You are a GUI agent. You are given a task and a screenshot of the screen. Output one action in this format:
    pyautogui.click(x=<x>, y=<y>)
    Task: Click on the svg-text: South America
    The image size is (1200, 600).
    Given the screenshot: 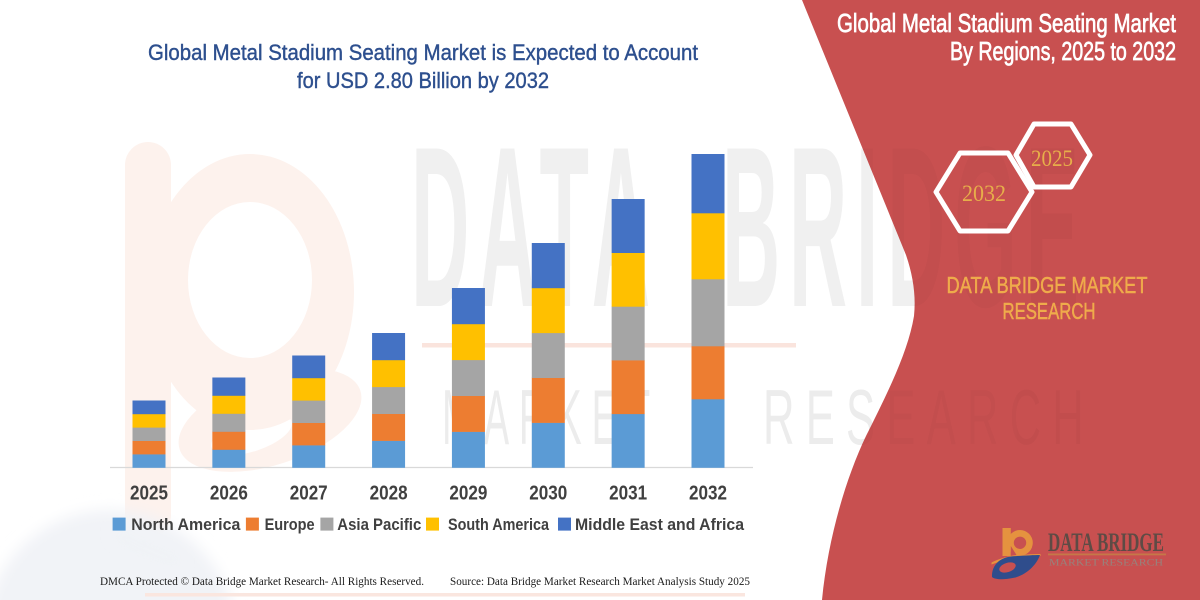 What is the action you would take?
    pyautogui.click(x=498, y=524)
    